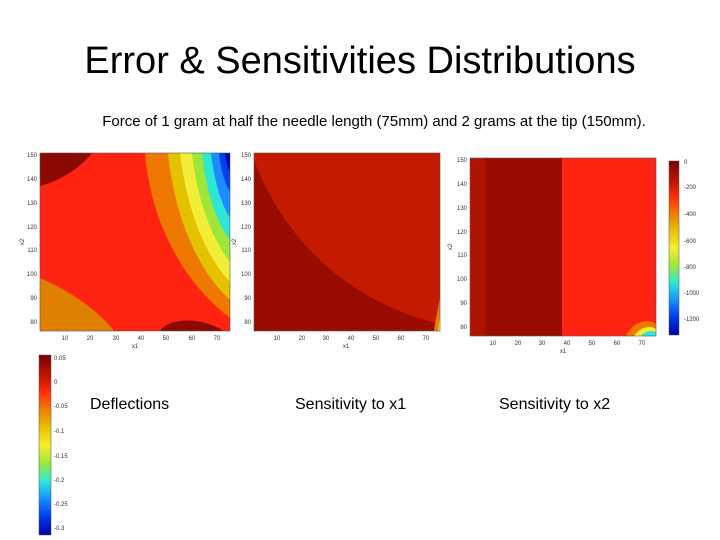 Image resolution: width=720 pixels, height=540 pixels. What do you see at coordinates (360, 61) in the screenshot?
I see `slide-title: Error & Sensitivities Distributions` at bounding box center [360, 61].